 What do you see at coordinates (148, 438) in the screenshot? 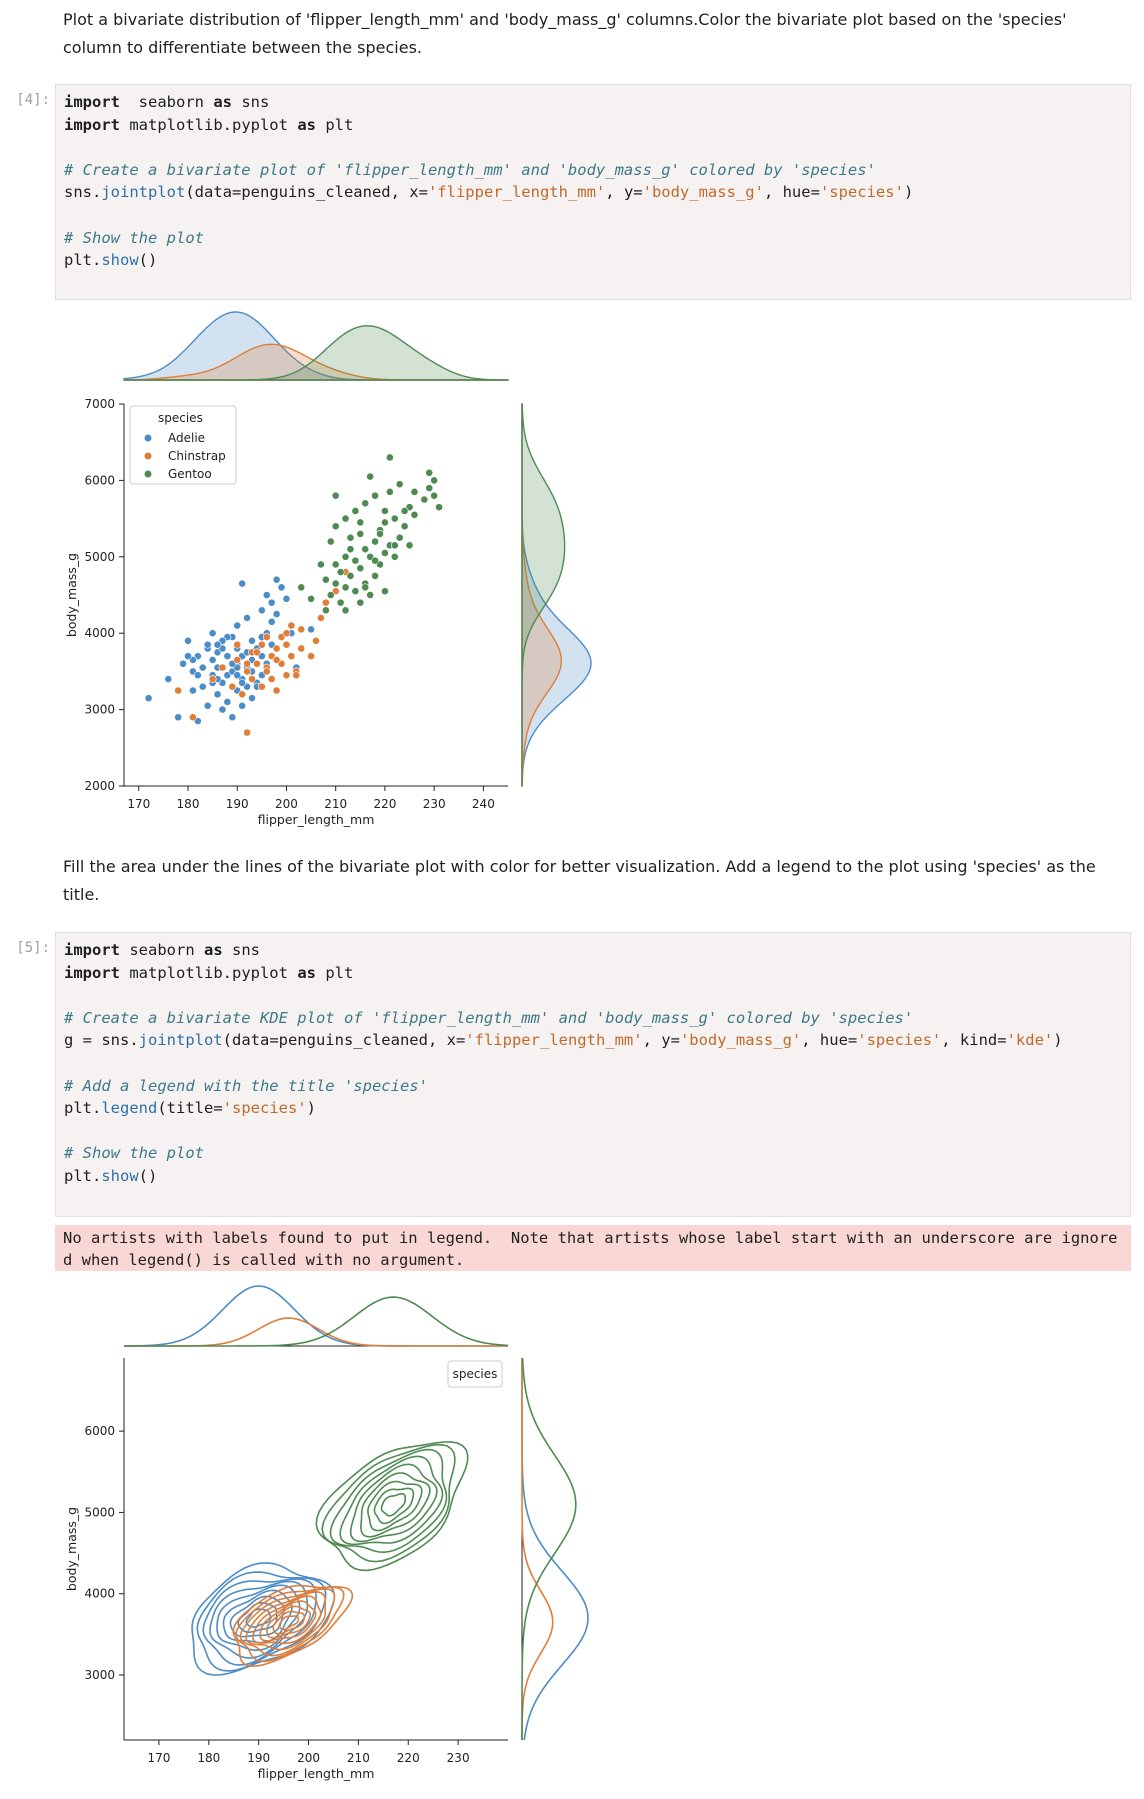
I see `legend-marker-adelie` at bounding box center [148, 438].